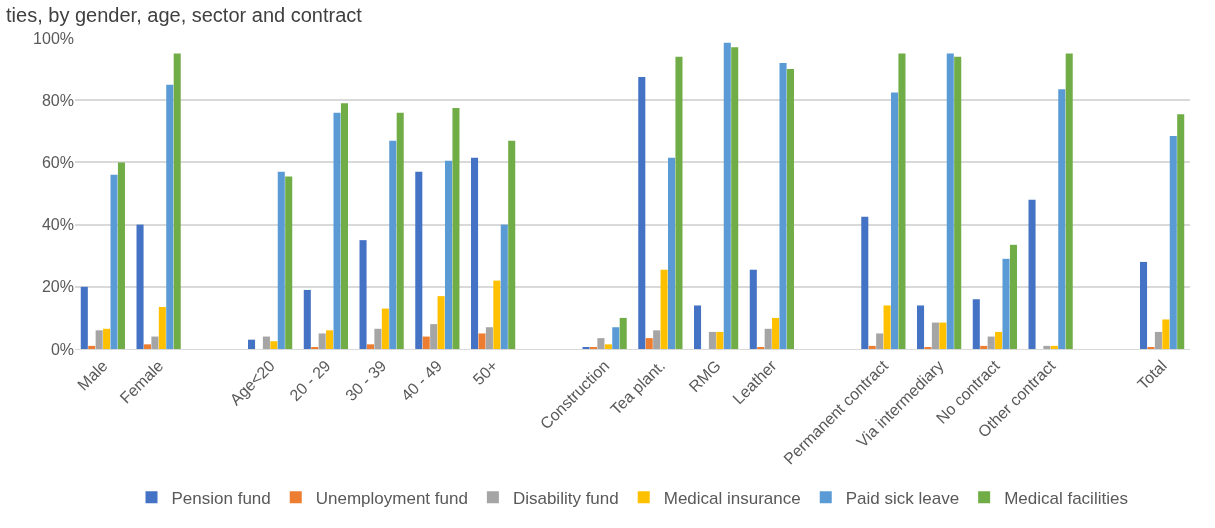  What do you see at coordinates (310, 380) in the screenshot?
I see `x-tick-label: 20 - 29` at bounding box center [310, 380].